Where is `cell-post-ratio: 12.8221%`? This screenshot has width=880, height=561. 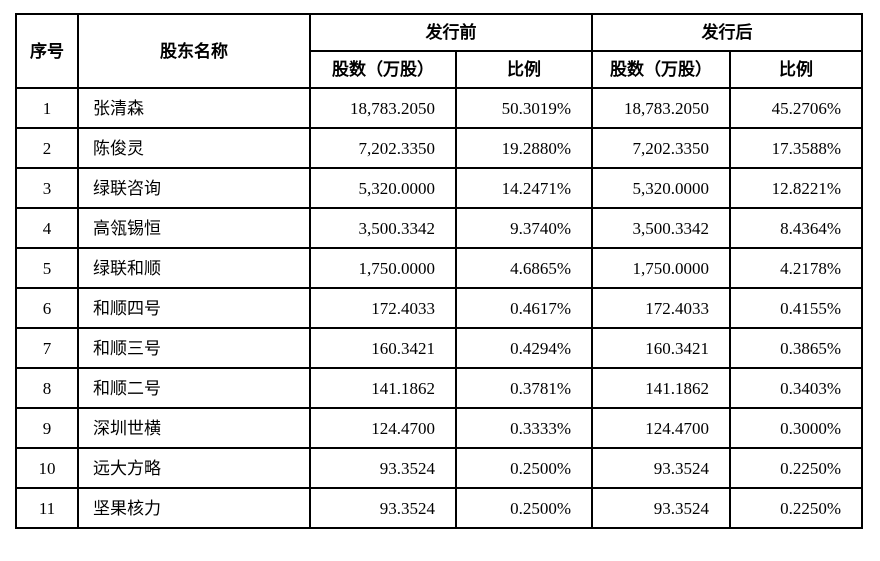
cell-post-ratio: 12.8221% is located at coordinates (796, 188).